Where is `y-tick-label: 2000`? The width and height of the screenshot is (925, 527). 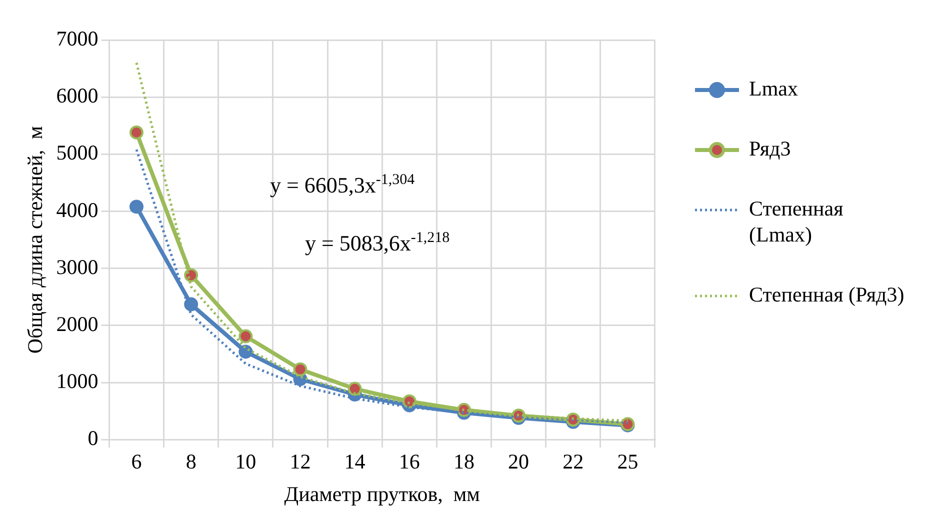
y-tick-label: 2000 is located at coordinates (77, 324).